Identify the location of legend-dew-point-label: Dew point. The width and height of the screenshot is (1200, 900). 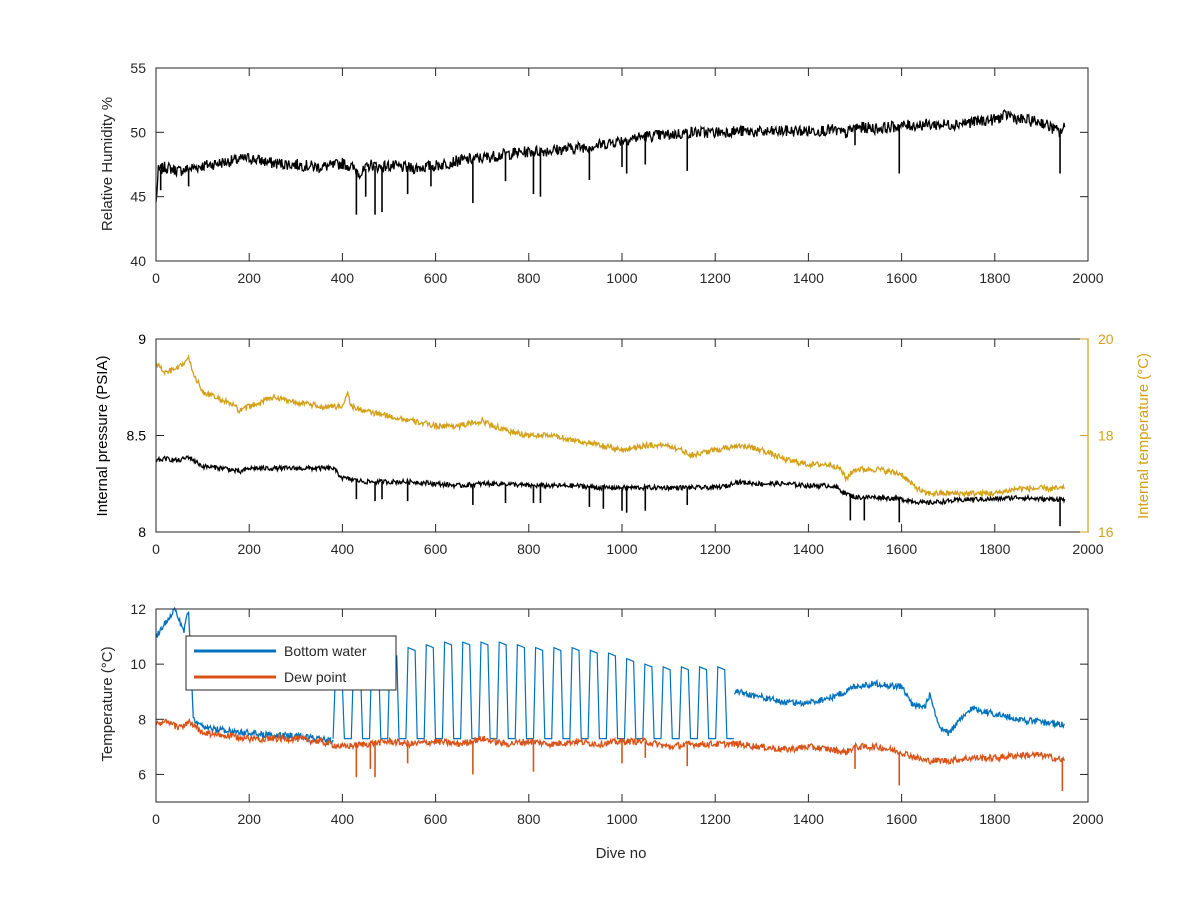
(315, 677).